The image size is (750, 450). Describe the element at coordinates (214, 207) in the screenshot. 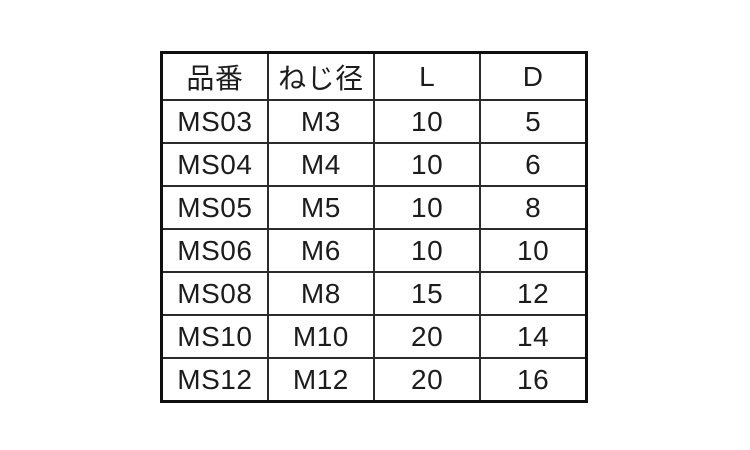

I see `table-cell: MS05` at that location.